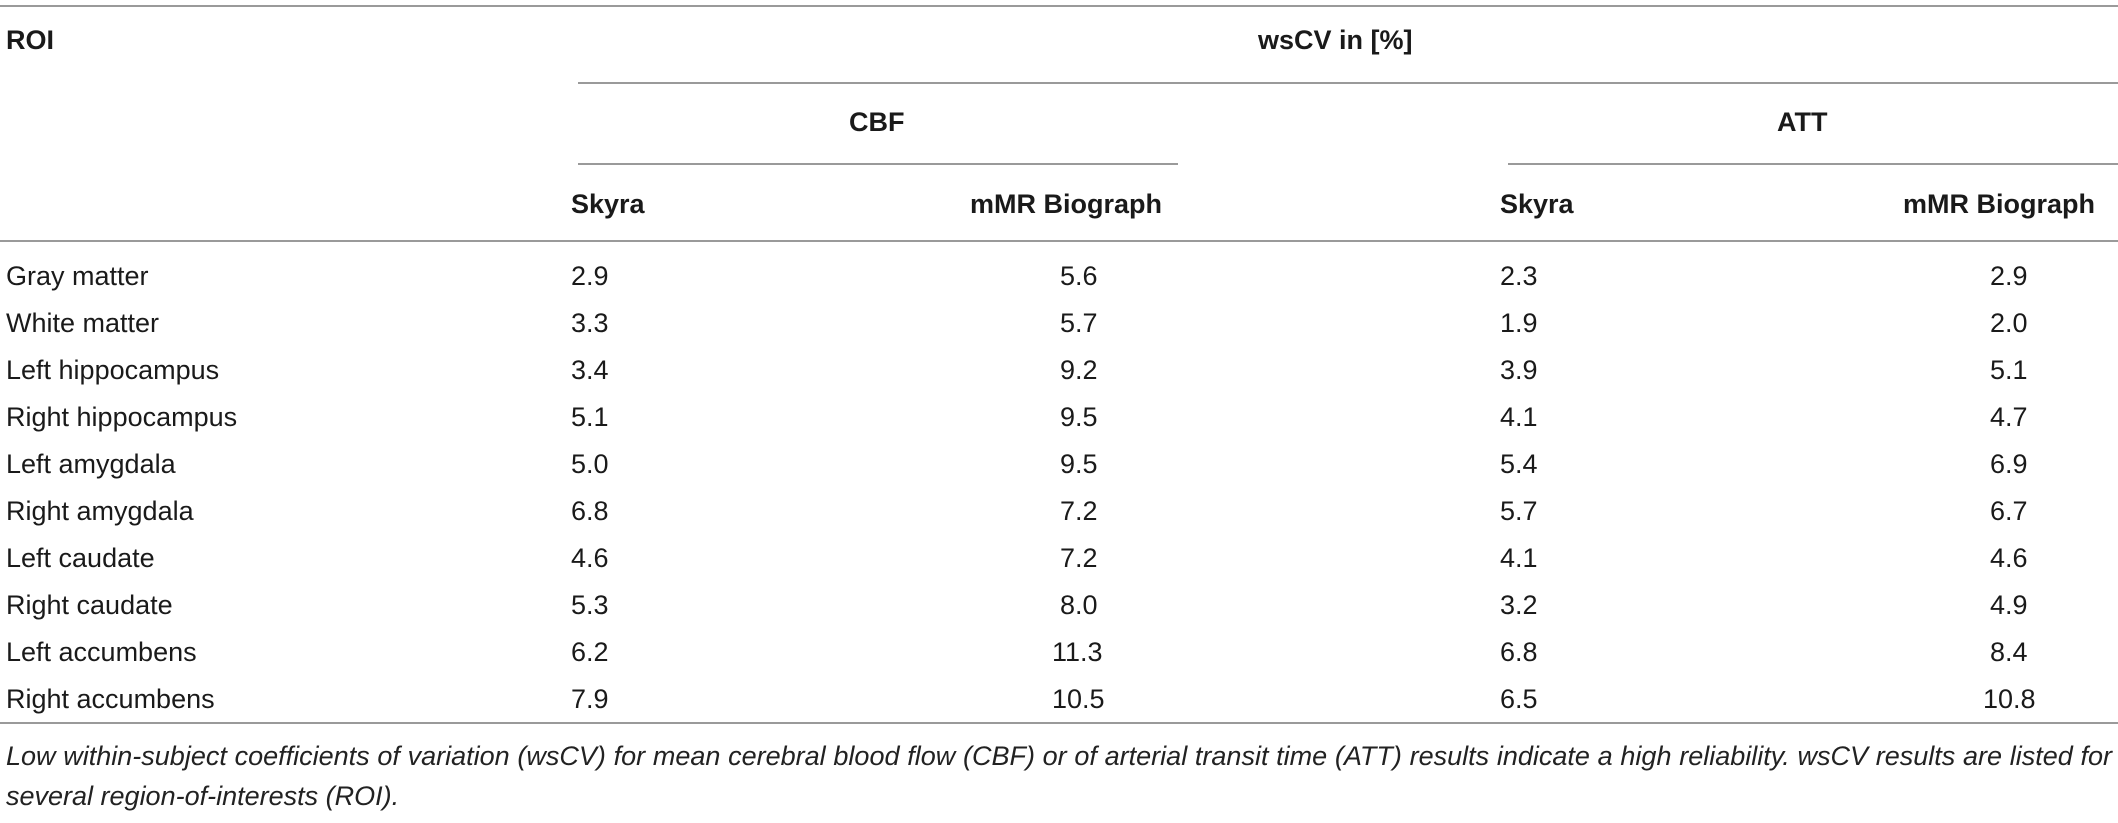 The image size is (2118, 823). Describe the element at coordinates (1079, 370) in the screenshot. I see `value-cell: 9.2` at that location.